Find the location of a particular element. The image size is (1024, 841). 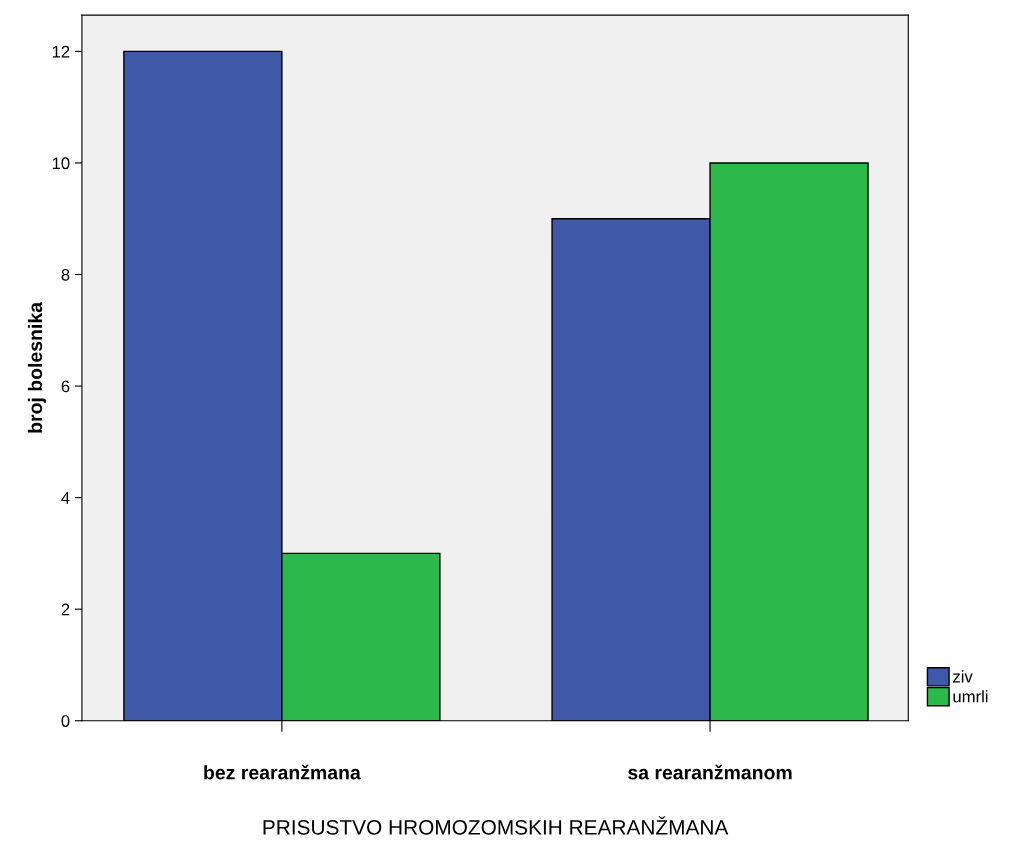

y-tick-label: 2 is located at coordinates (65, 609).